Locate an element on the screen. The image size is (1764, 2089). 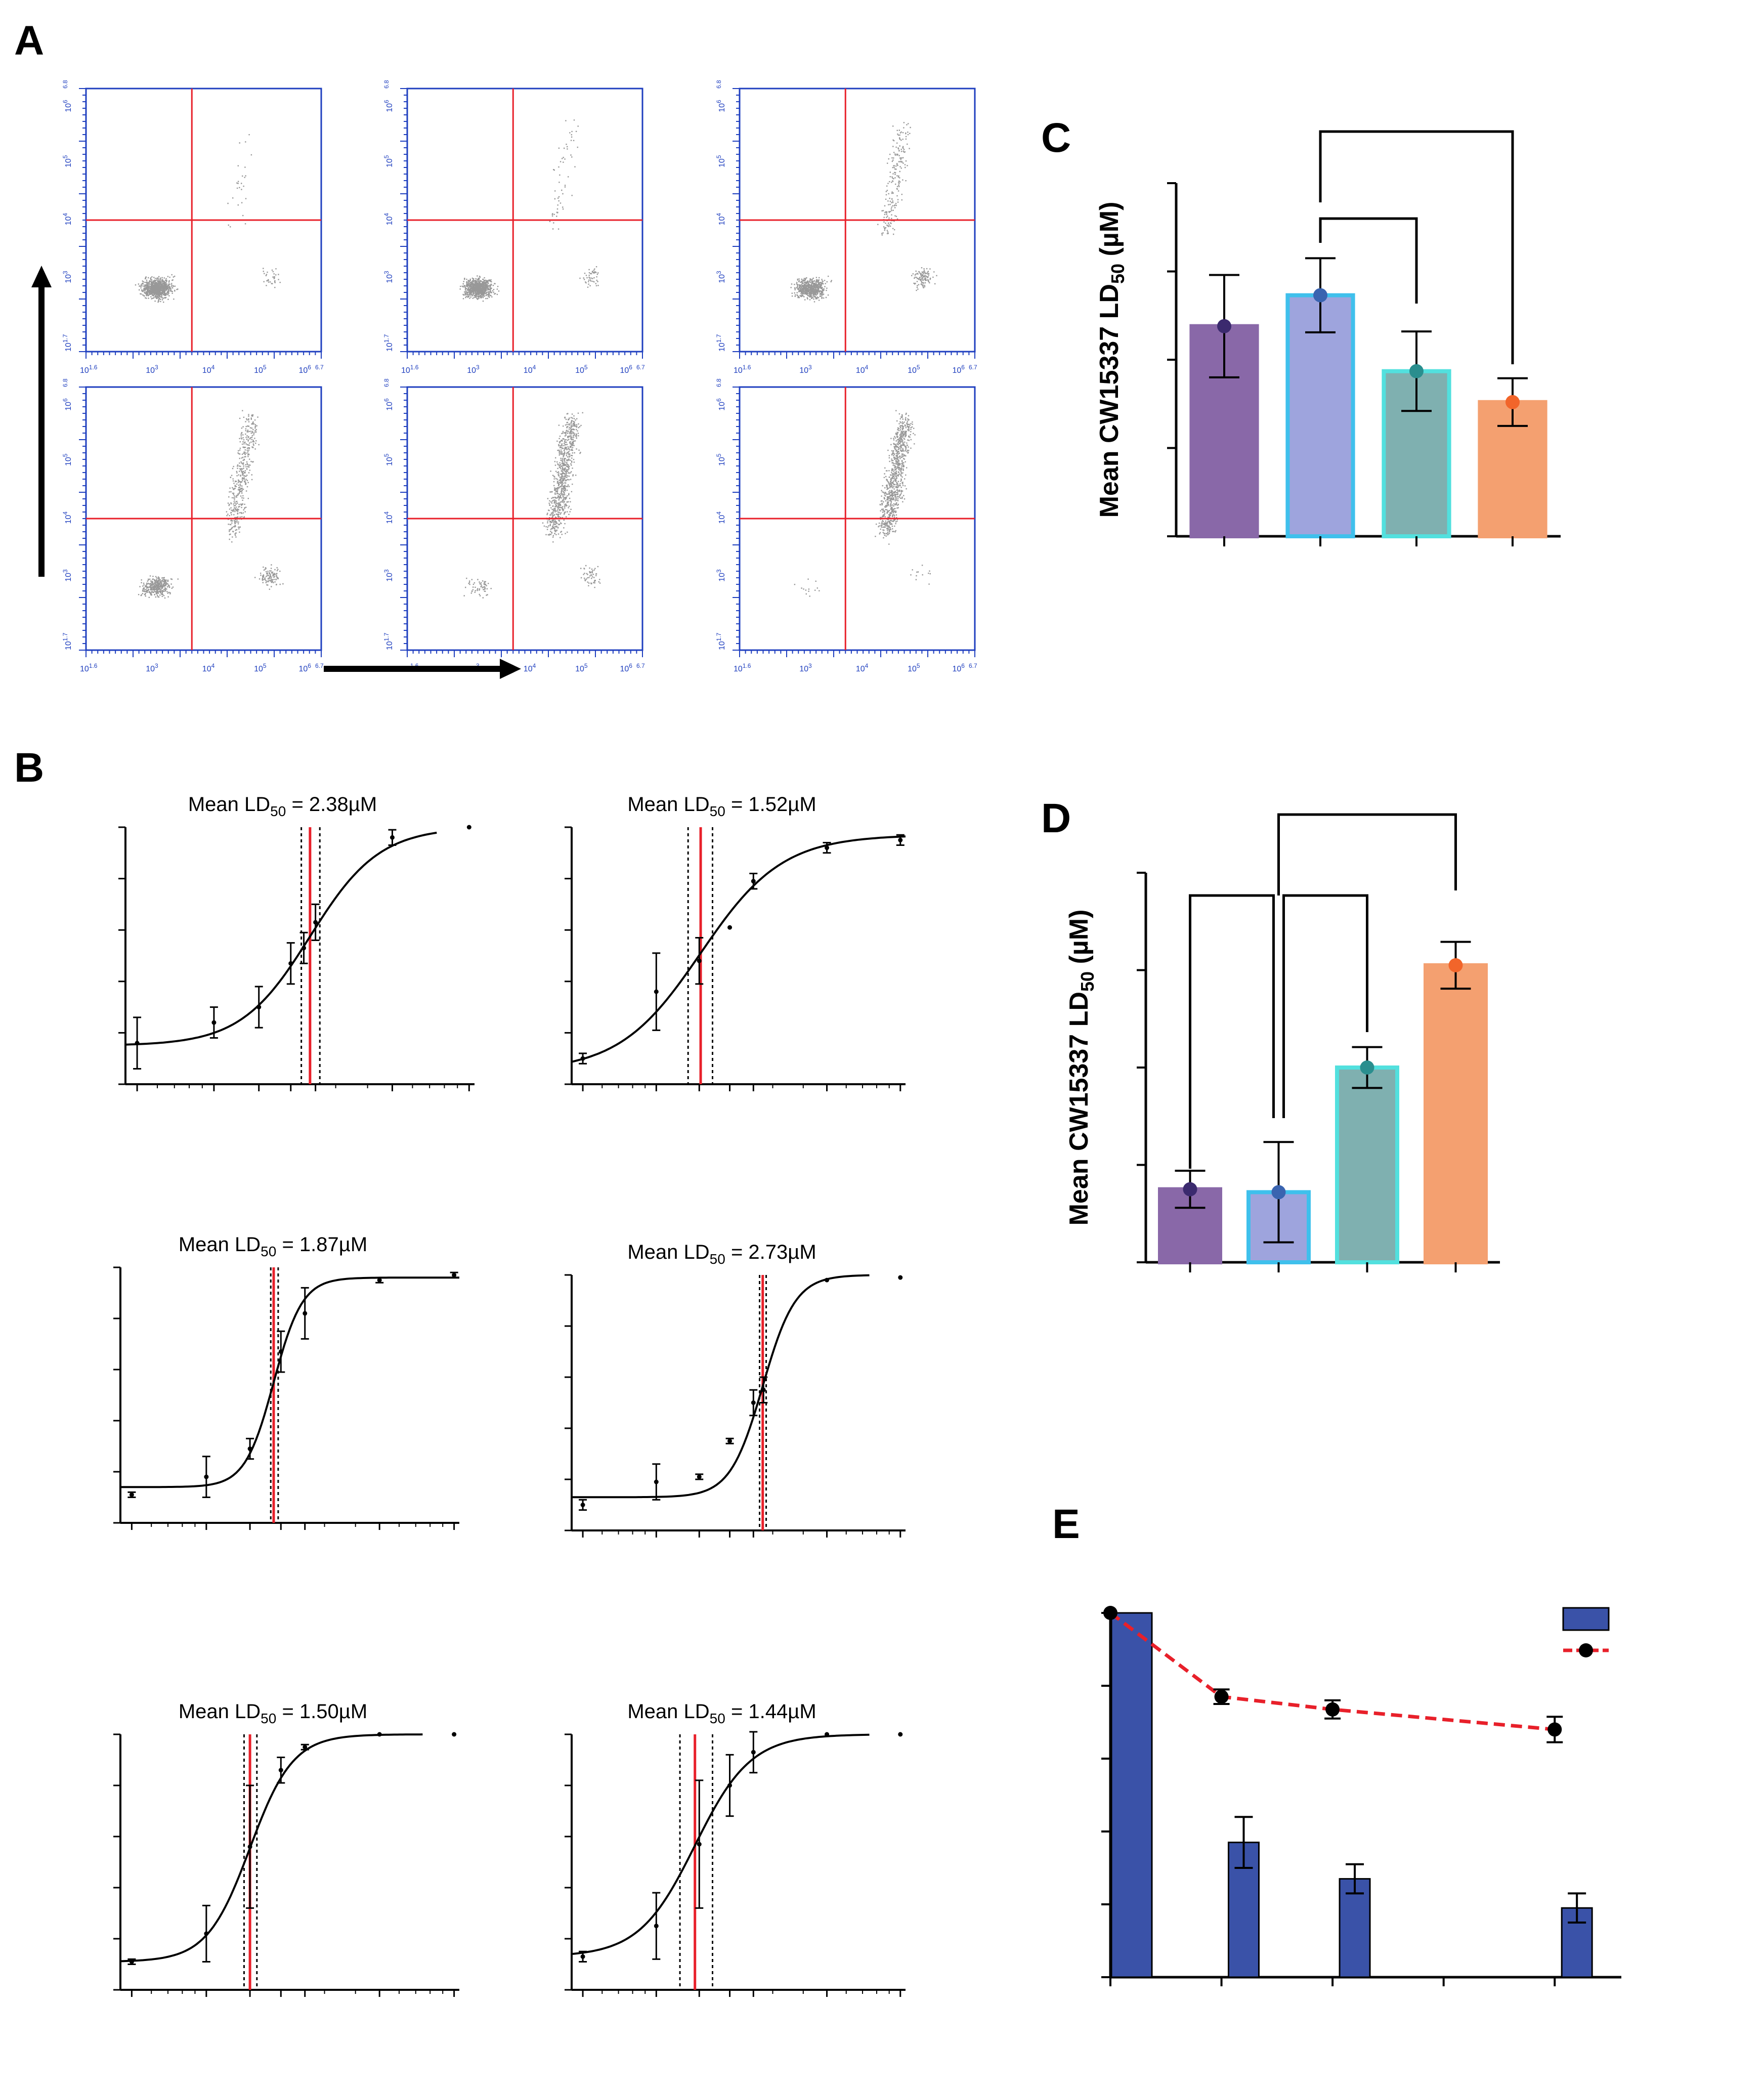
flow-y-tick-exp: 6 is located at coordinates (386, 400).